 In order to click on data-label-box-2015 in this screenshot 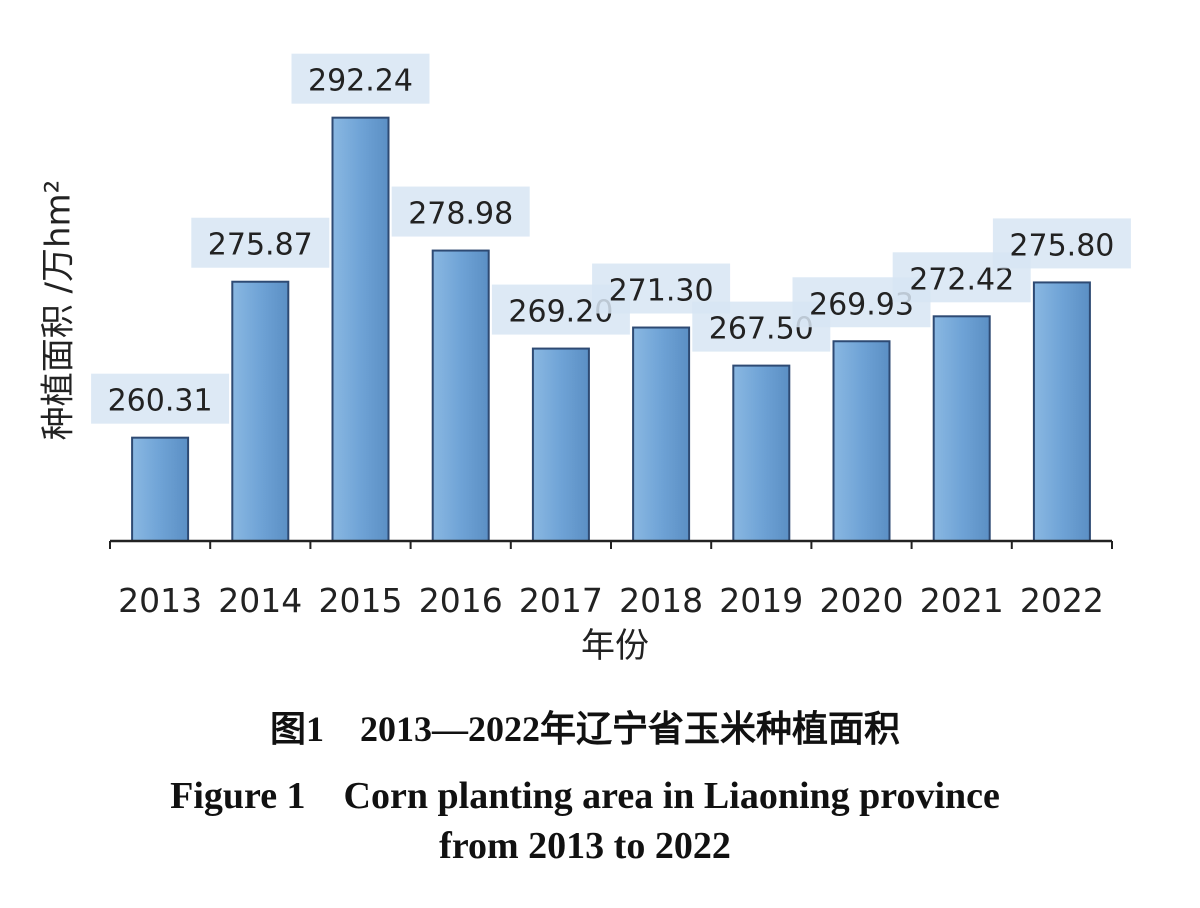, I will do `click(360, 78)`.